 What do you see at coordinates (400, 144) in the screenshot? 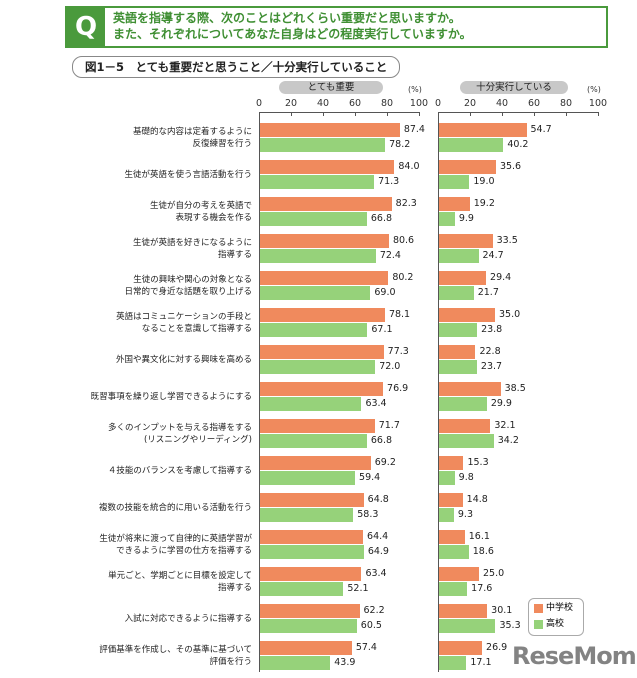
I see `data-label: 78.2` at bounding box center [400, 144].